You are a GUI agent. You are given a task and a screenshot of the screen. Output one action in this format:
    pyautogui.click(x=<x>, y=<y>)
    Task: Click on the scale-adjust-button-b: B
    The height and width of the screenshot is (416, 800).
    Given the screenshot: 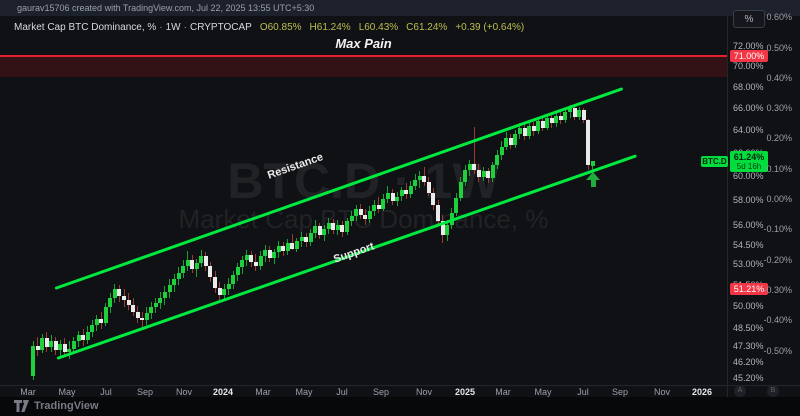 What is the action you would take?
    pyautogui.click(x=773, y=391)
    